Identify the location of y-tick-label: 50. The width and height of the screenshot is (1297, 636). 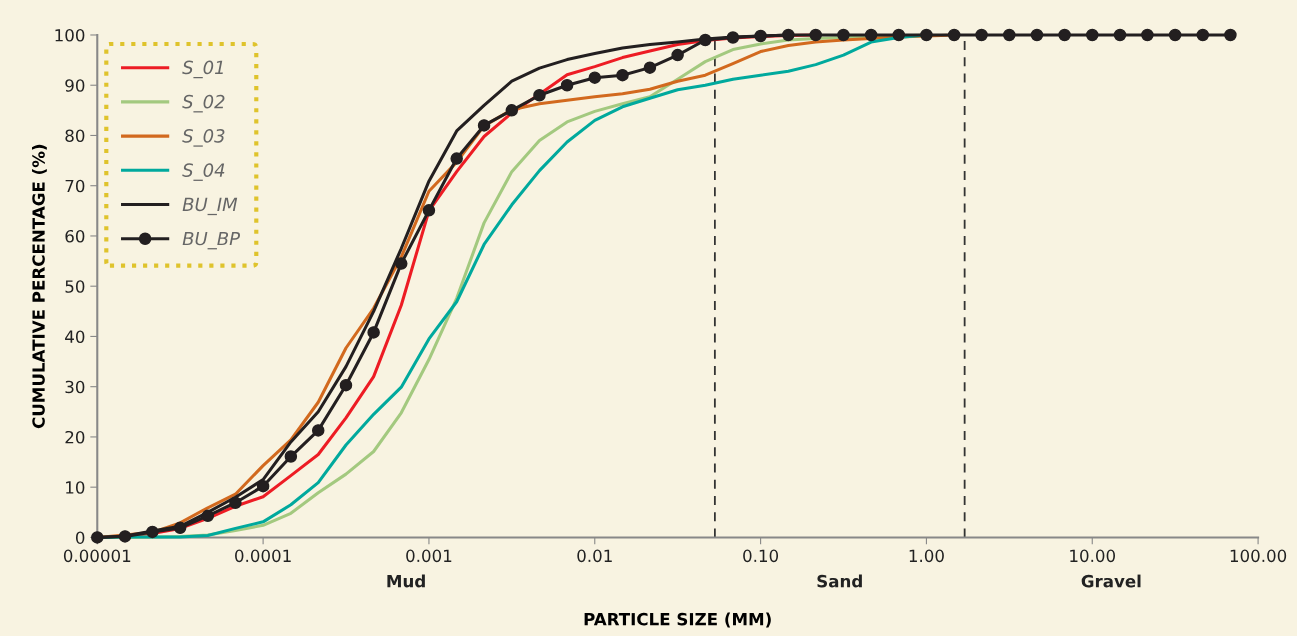
(75, 286).